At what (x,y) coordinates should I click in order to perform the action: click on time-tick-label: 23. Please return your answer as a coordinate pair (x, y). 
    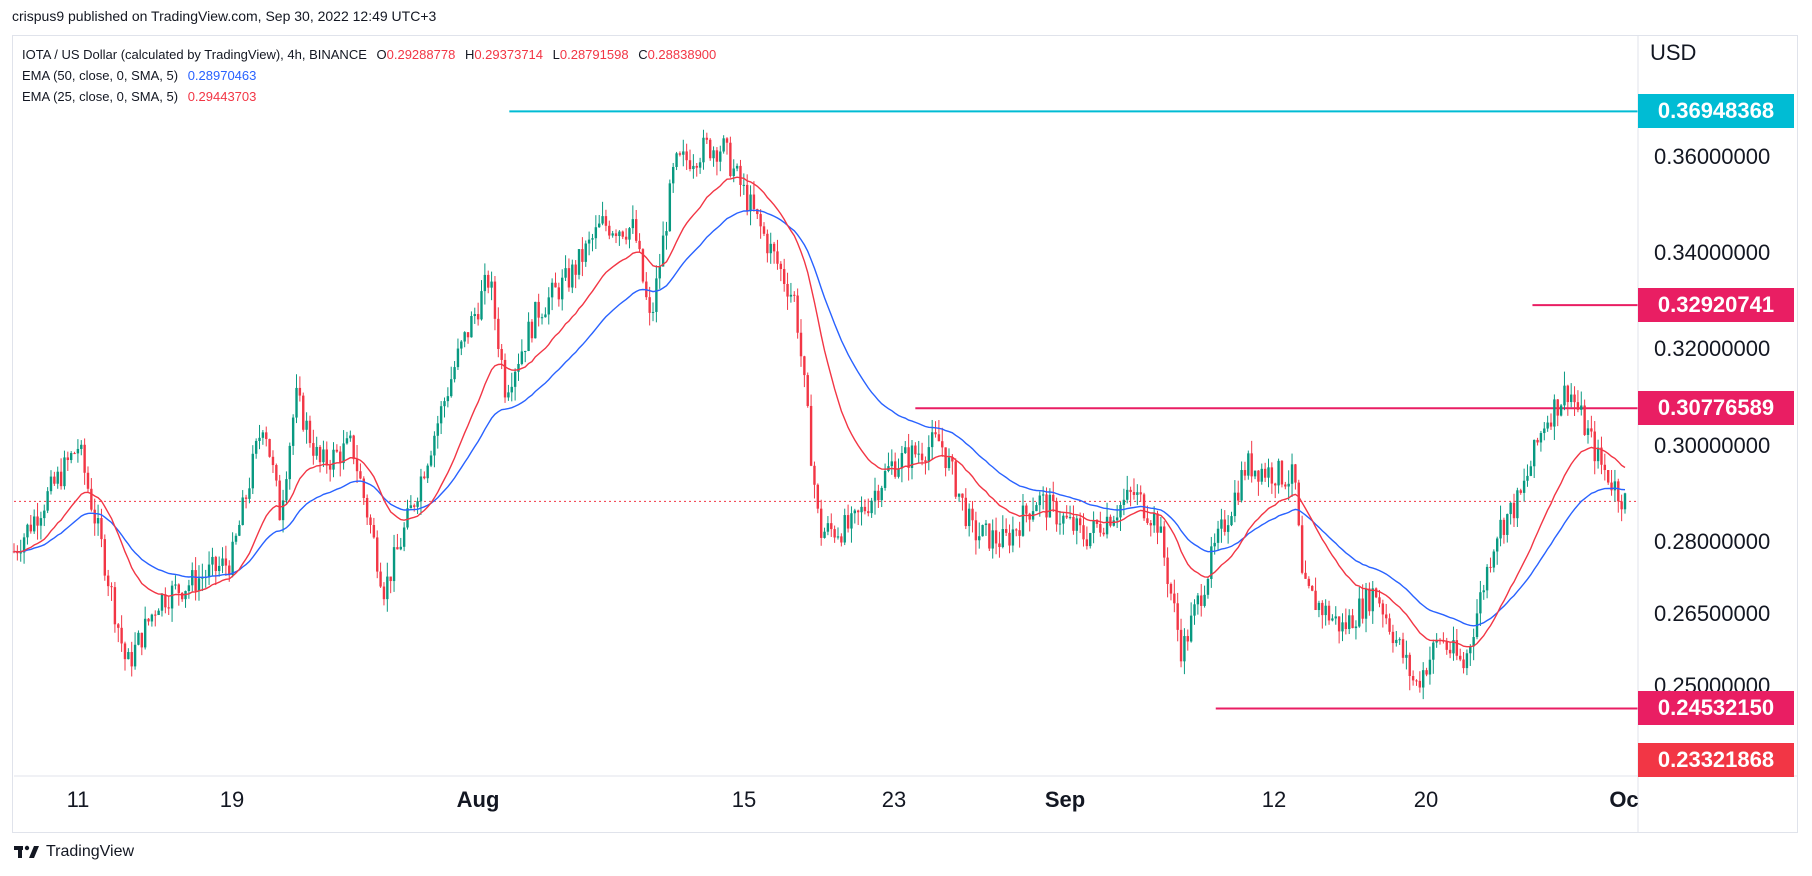
    Looking at the image, I should click on (894, 799).